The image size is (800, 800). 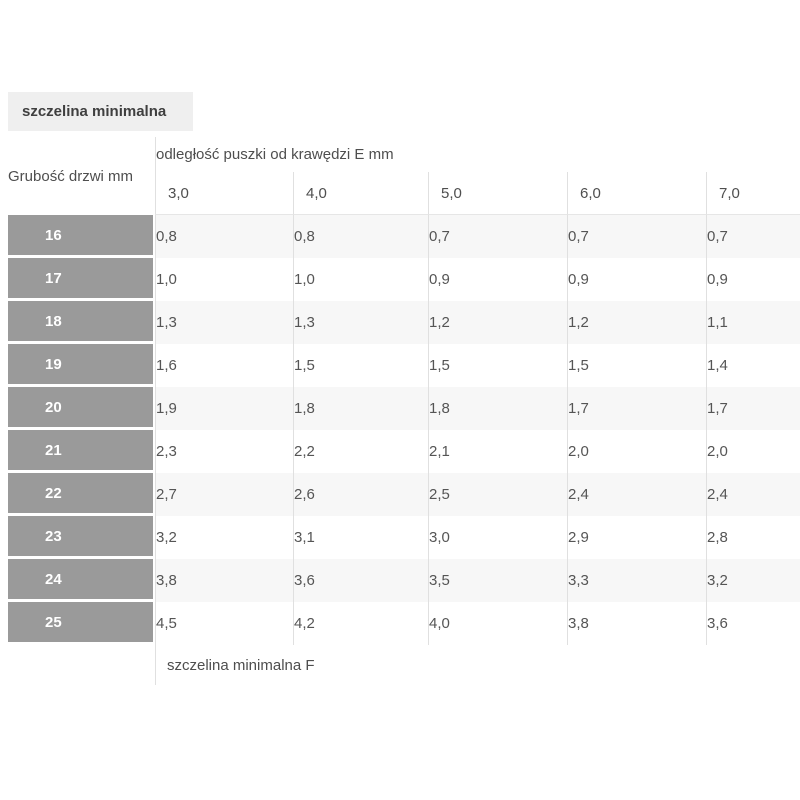 What do you see at coordinates (81, 236) in the screenshot?
I see `row-header-thickness: 16` at bounding box center [81, 236].